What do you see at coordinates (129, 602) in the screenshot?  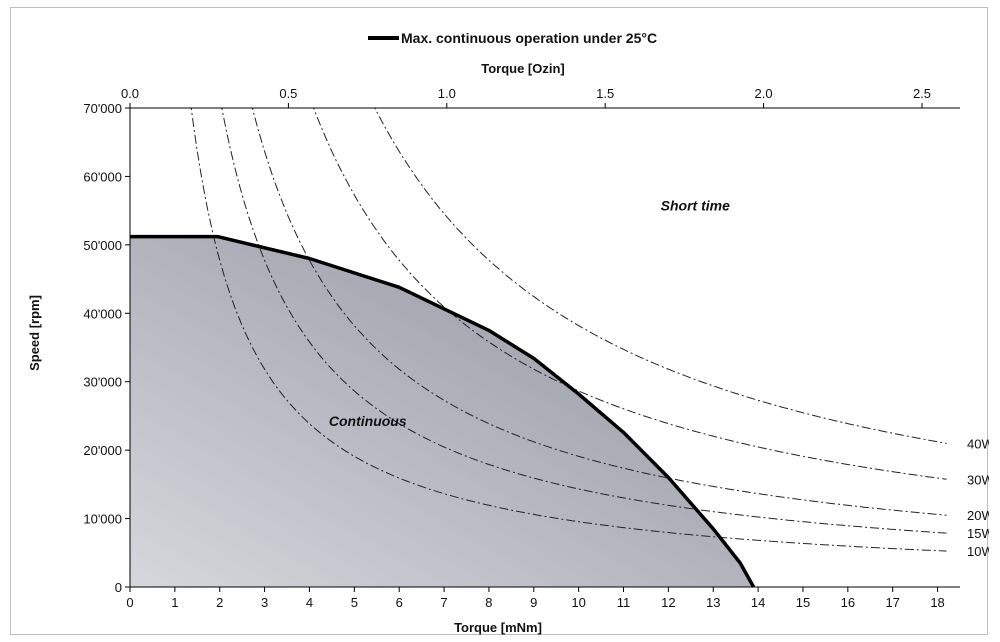 I see `x-tick-label: 0` at bounding box center [129, 602].